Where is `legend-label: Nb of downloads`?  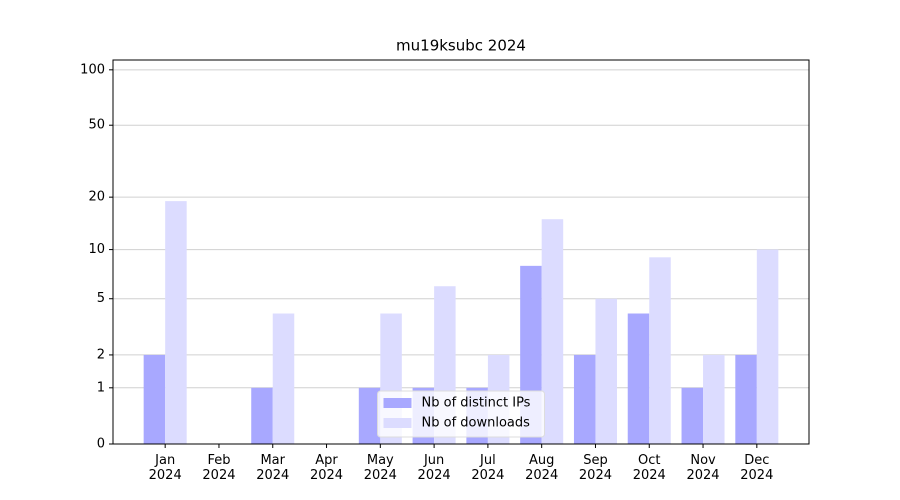 legend-label: Nb of downloads is located at coordinates (476, 423).